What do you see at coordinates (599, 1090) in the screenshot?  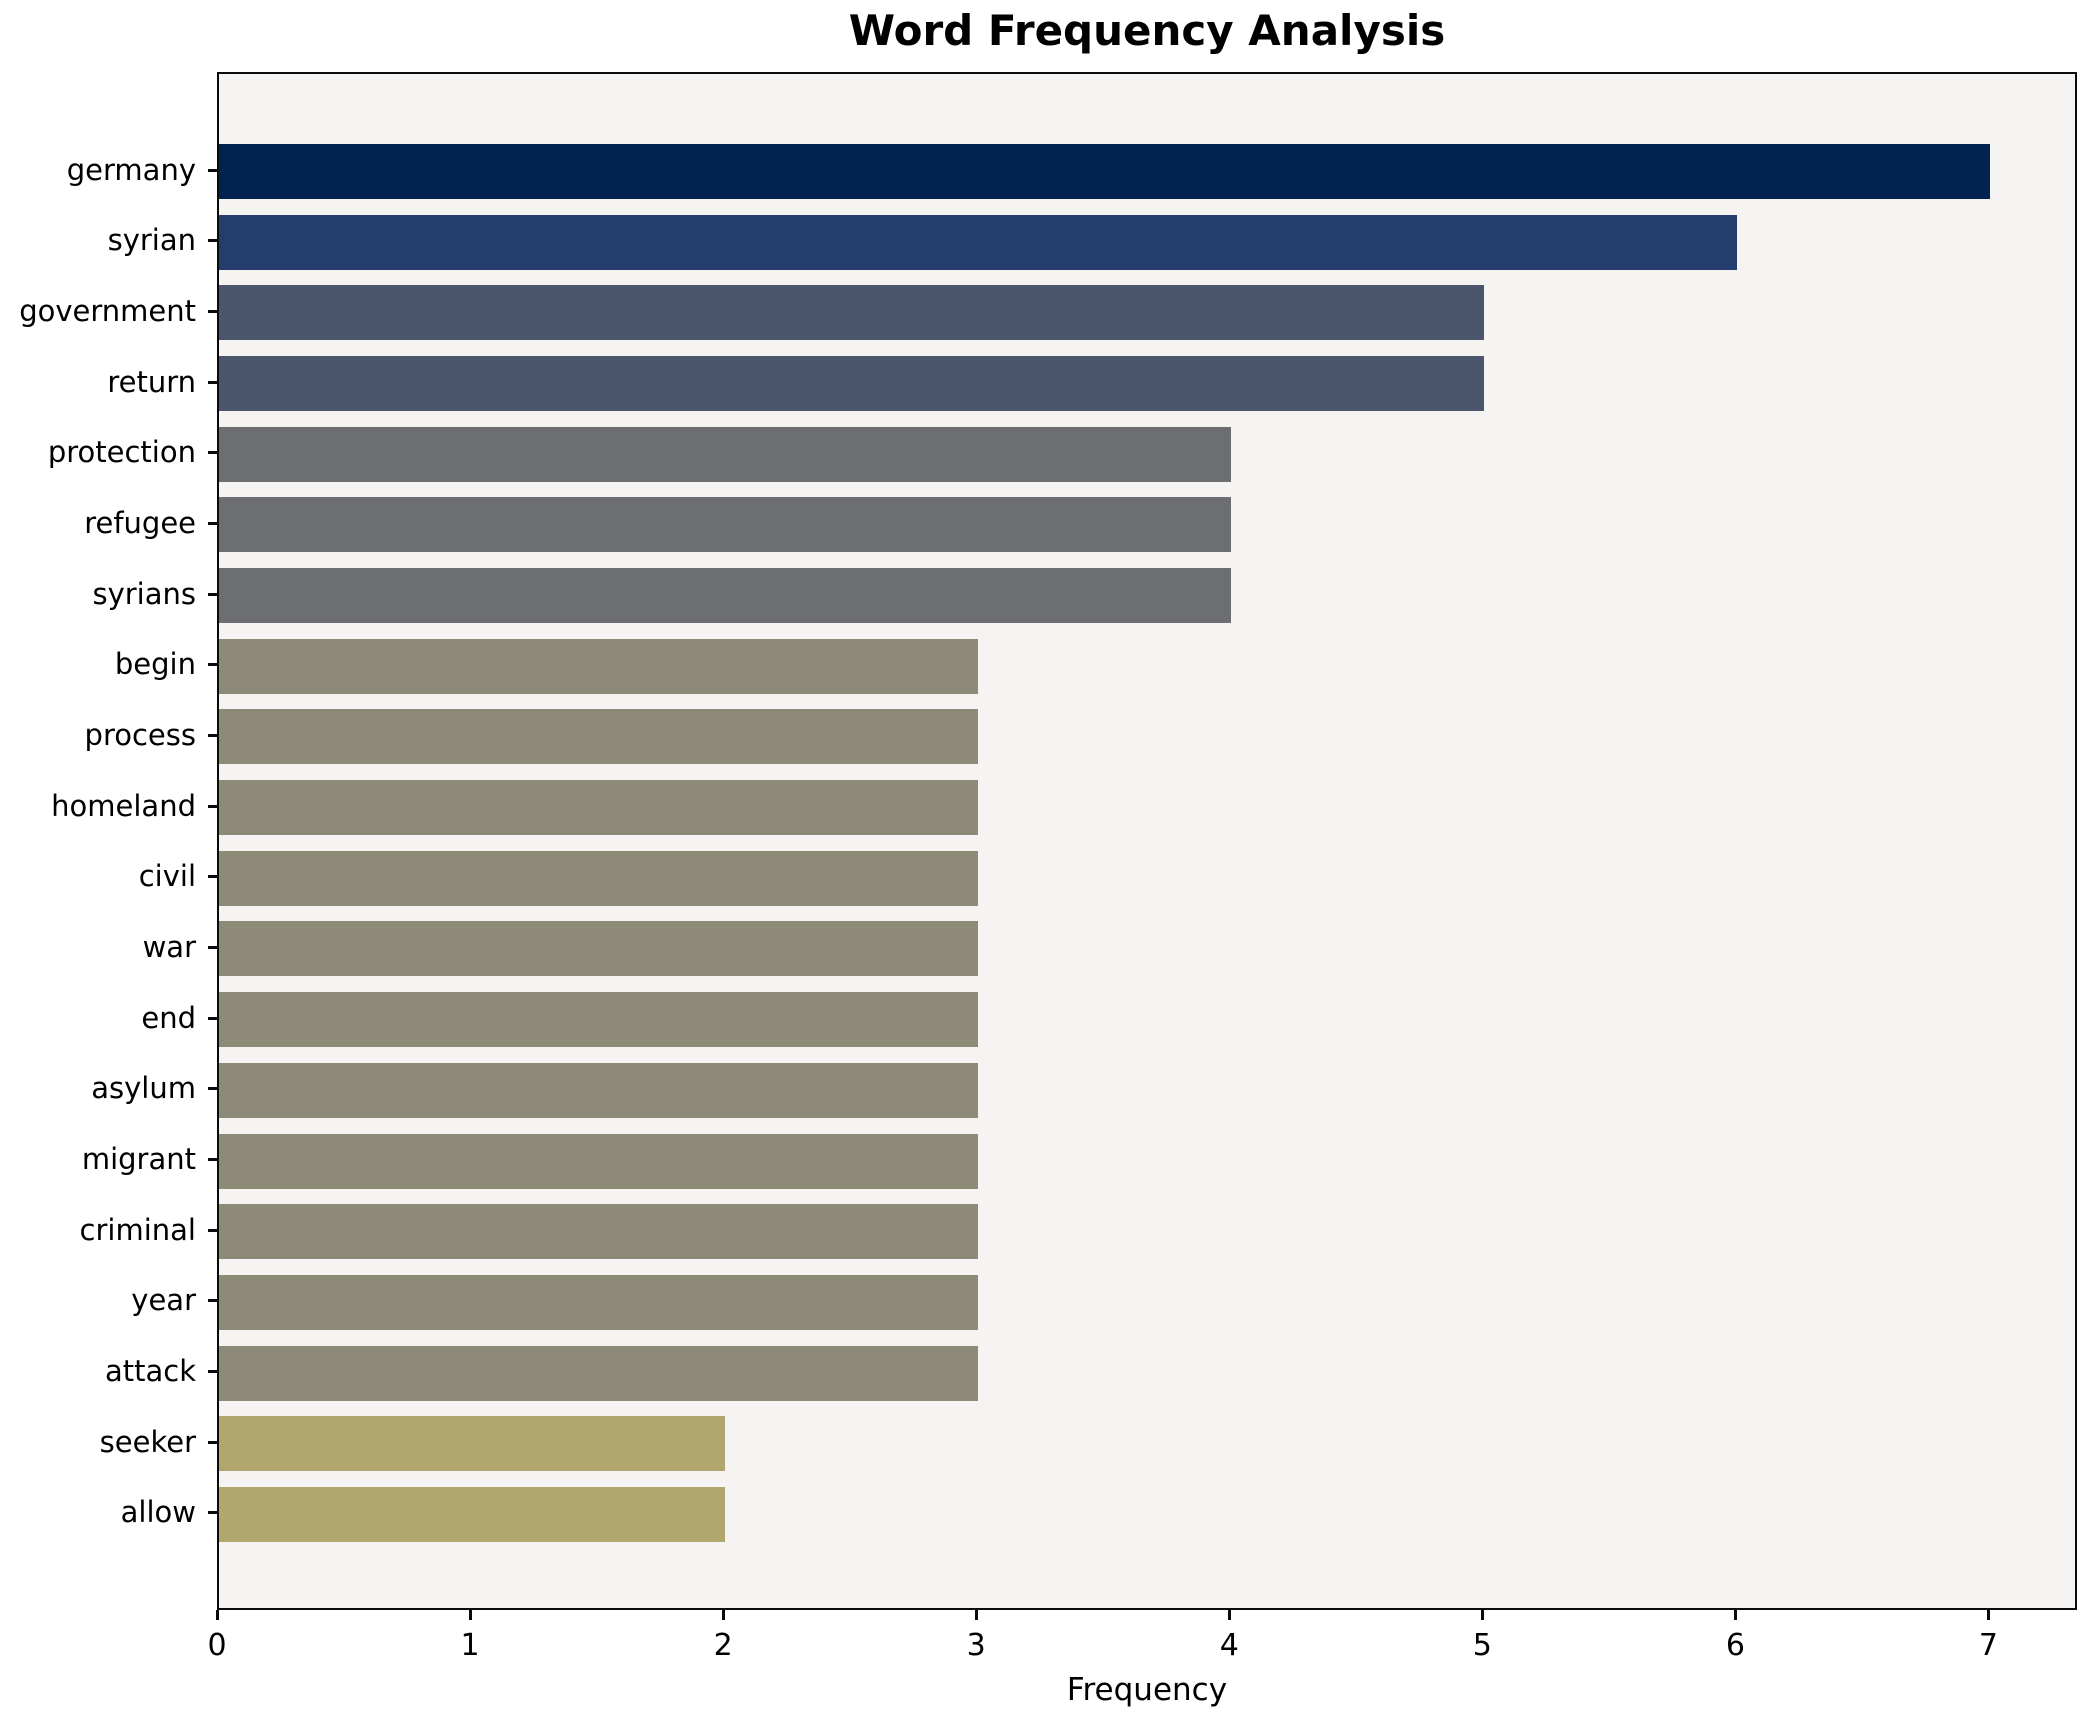 I see `bar-asylum` at bounding box center [599, 1090].